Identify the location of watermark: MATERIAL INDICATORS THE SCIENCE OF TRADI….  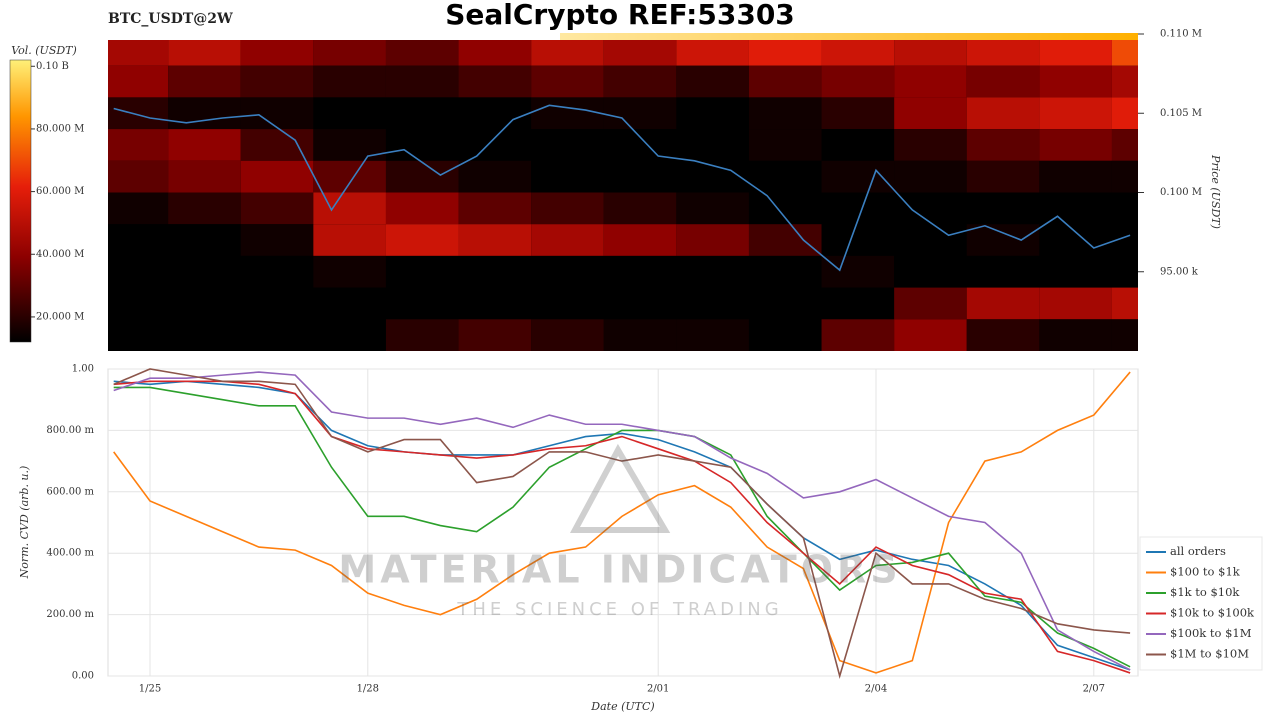
(619, 531).